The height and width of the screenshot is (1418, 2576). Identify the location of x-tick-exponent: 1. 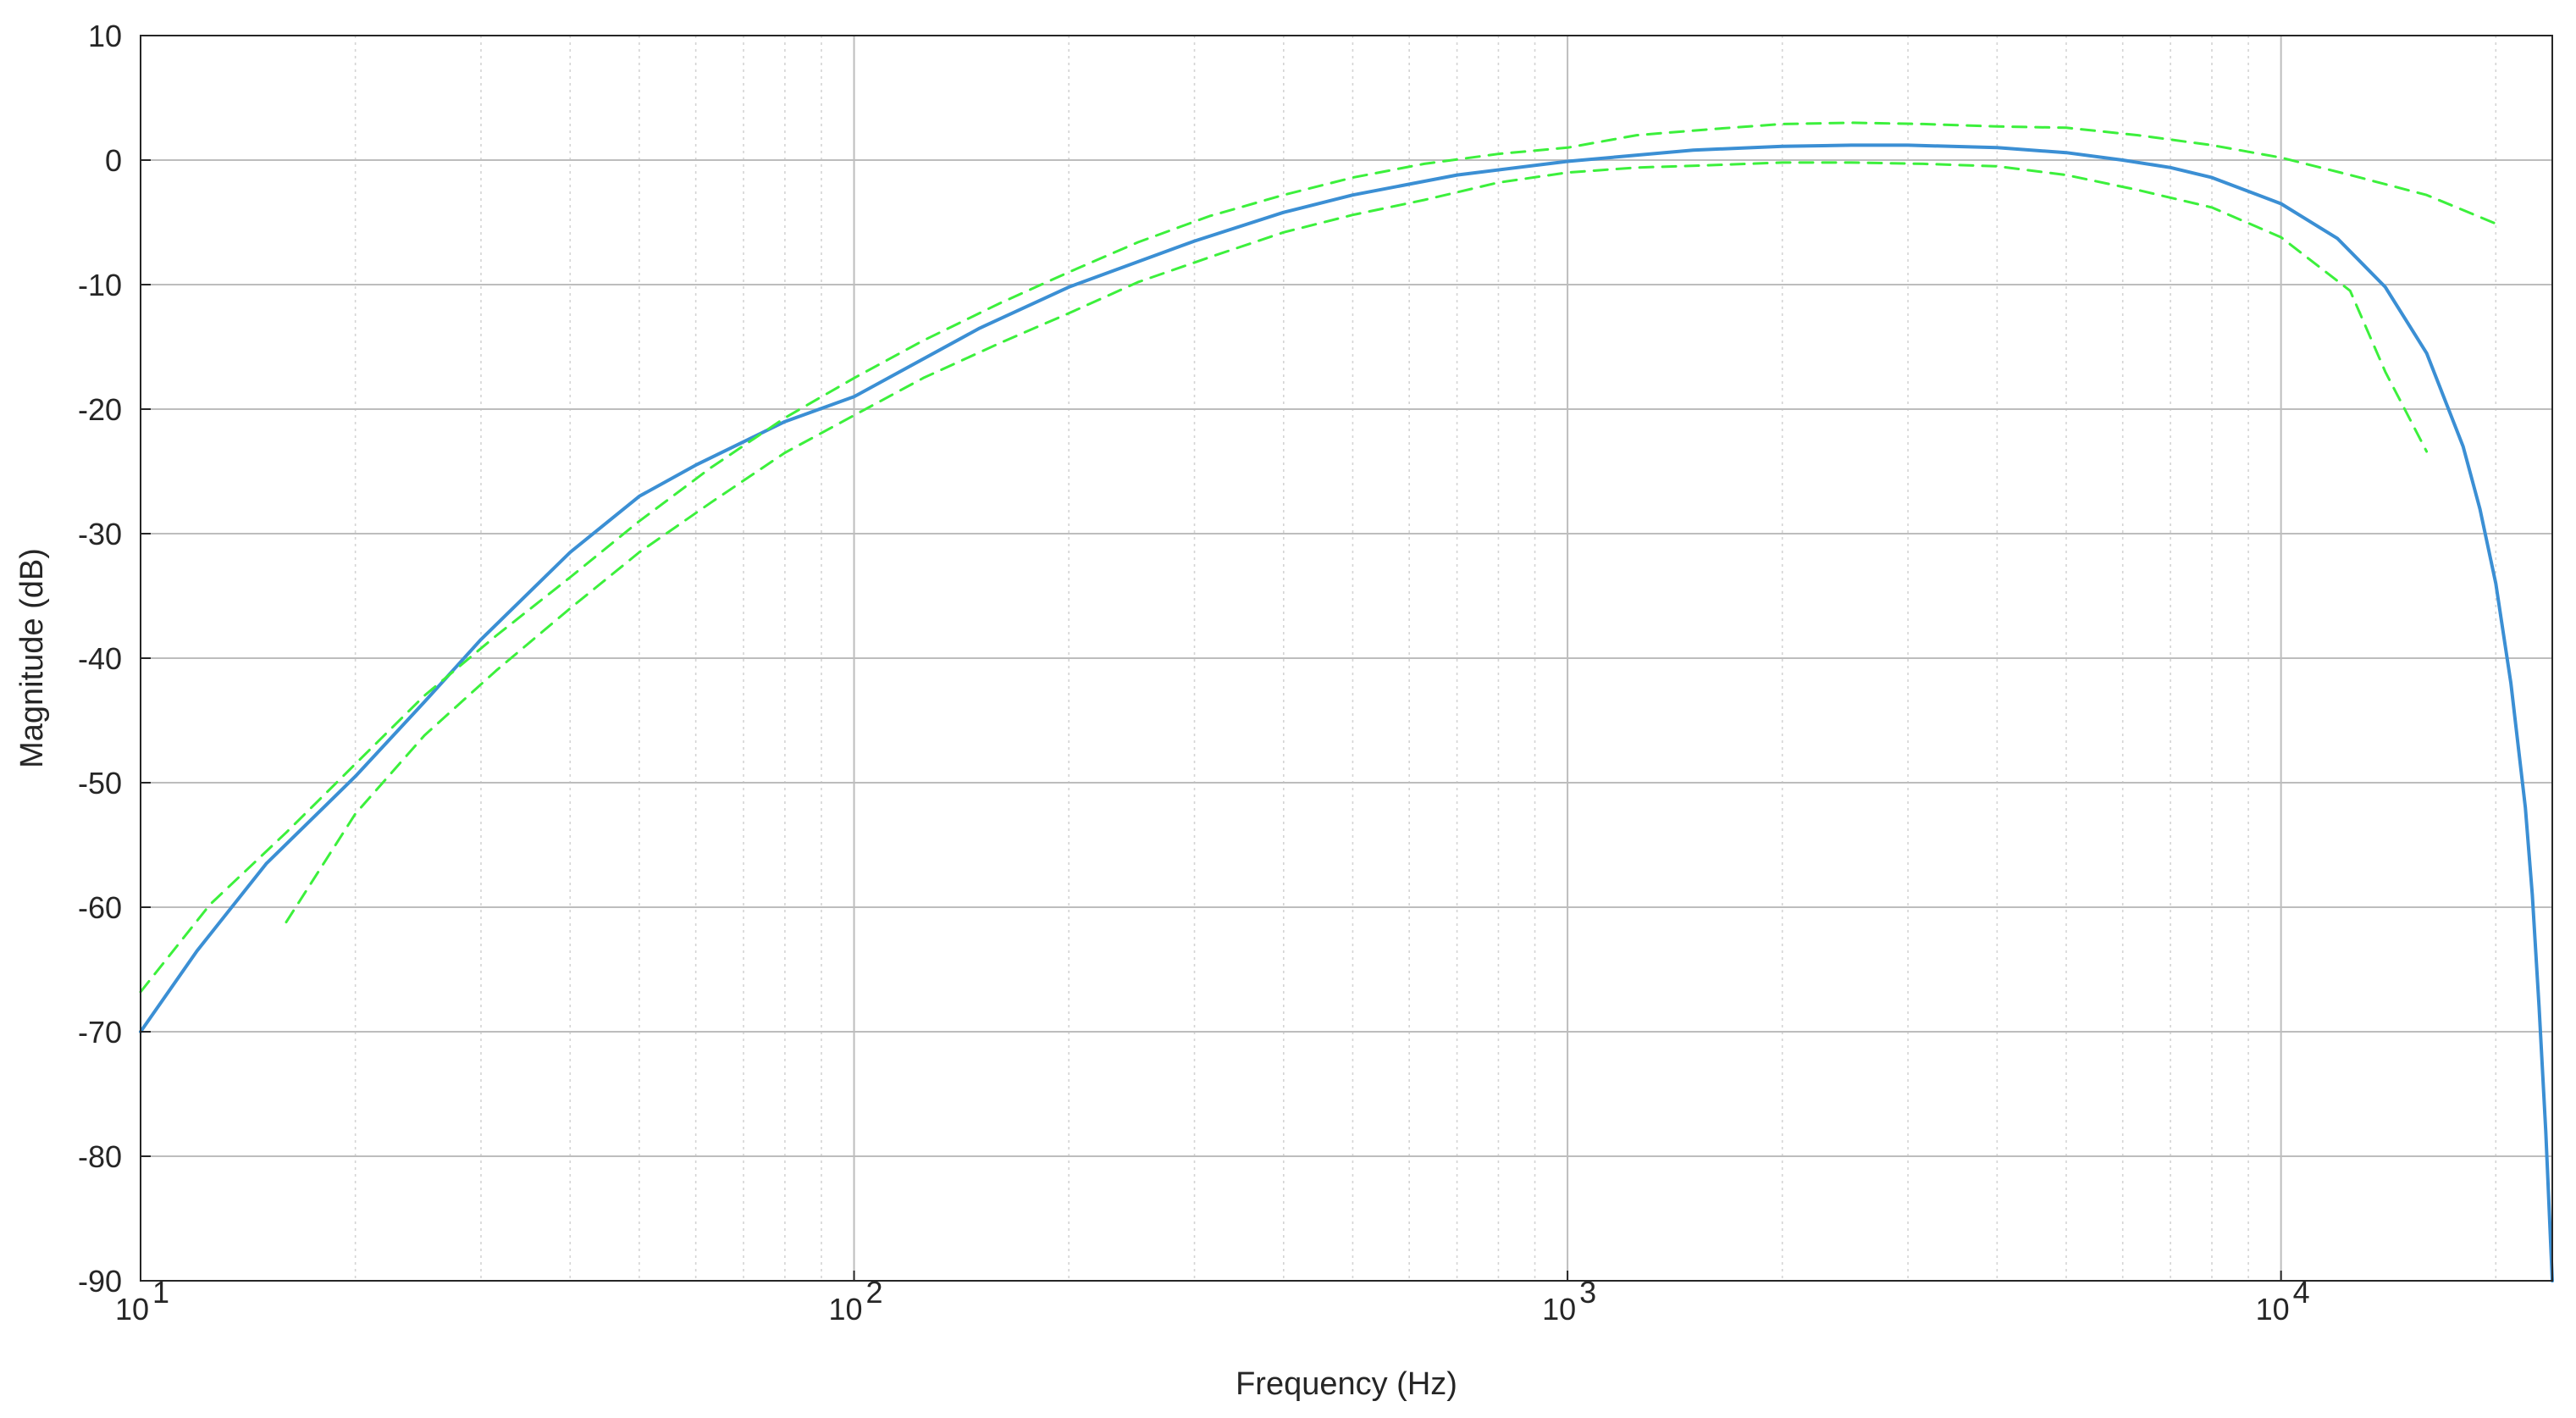
(160, 1292).